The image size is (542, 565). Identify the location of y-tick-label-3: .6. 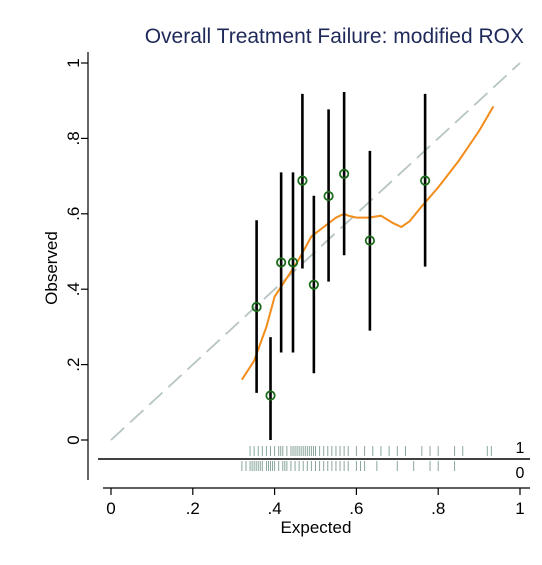
(73, 214).